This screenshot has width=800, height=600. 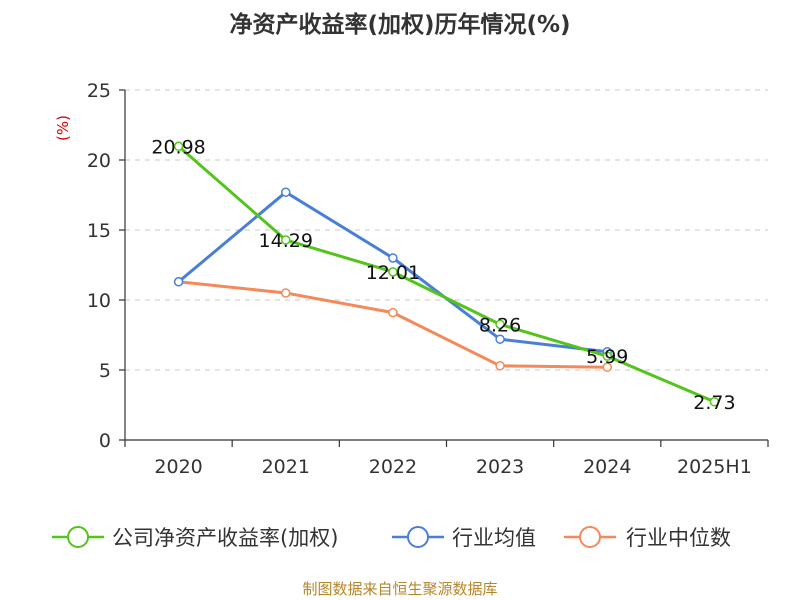 I want to click on y-tick-label: 20, so click(x=99, y=161).